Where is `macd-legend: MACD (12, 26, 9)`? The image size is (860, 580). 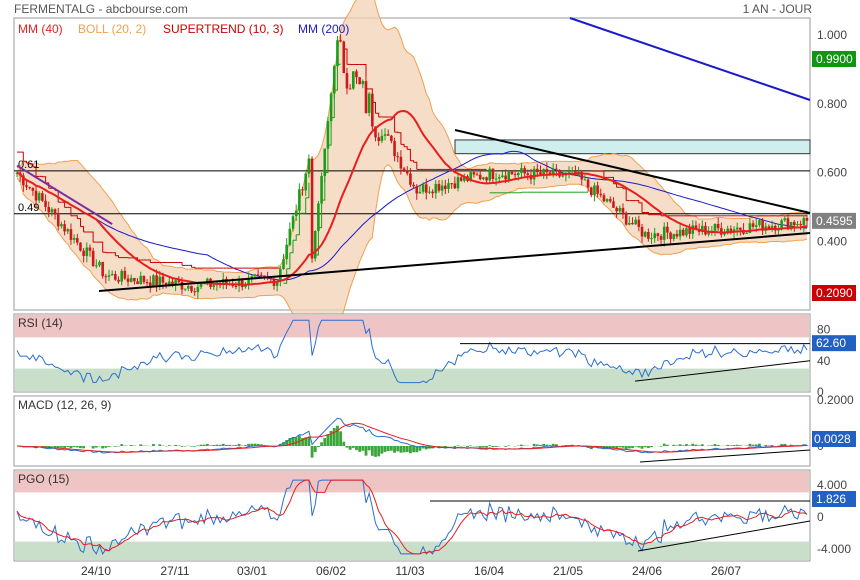 macd-legend: MACD (12, 26, 9) is located at coordinates (64, 405).